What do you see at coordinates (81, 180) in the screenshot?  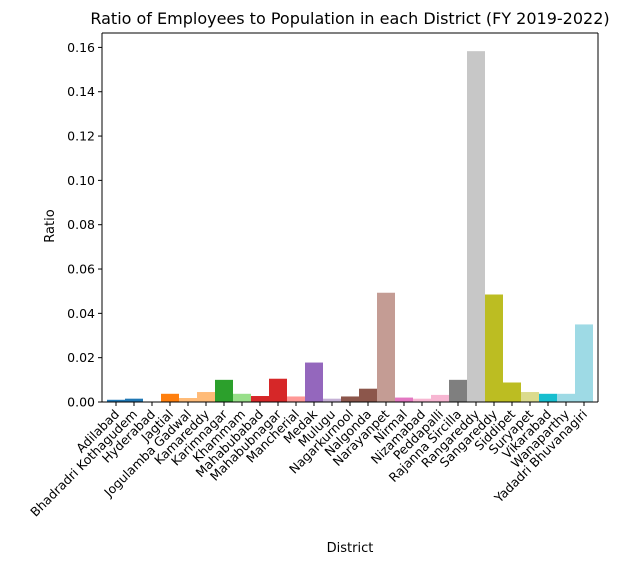 I see `y-tick-label: 0.10` at bounding box center [81, 180].